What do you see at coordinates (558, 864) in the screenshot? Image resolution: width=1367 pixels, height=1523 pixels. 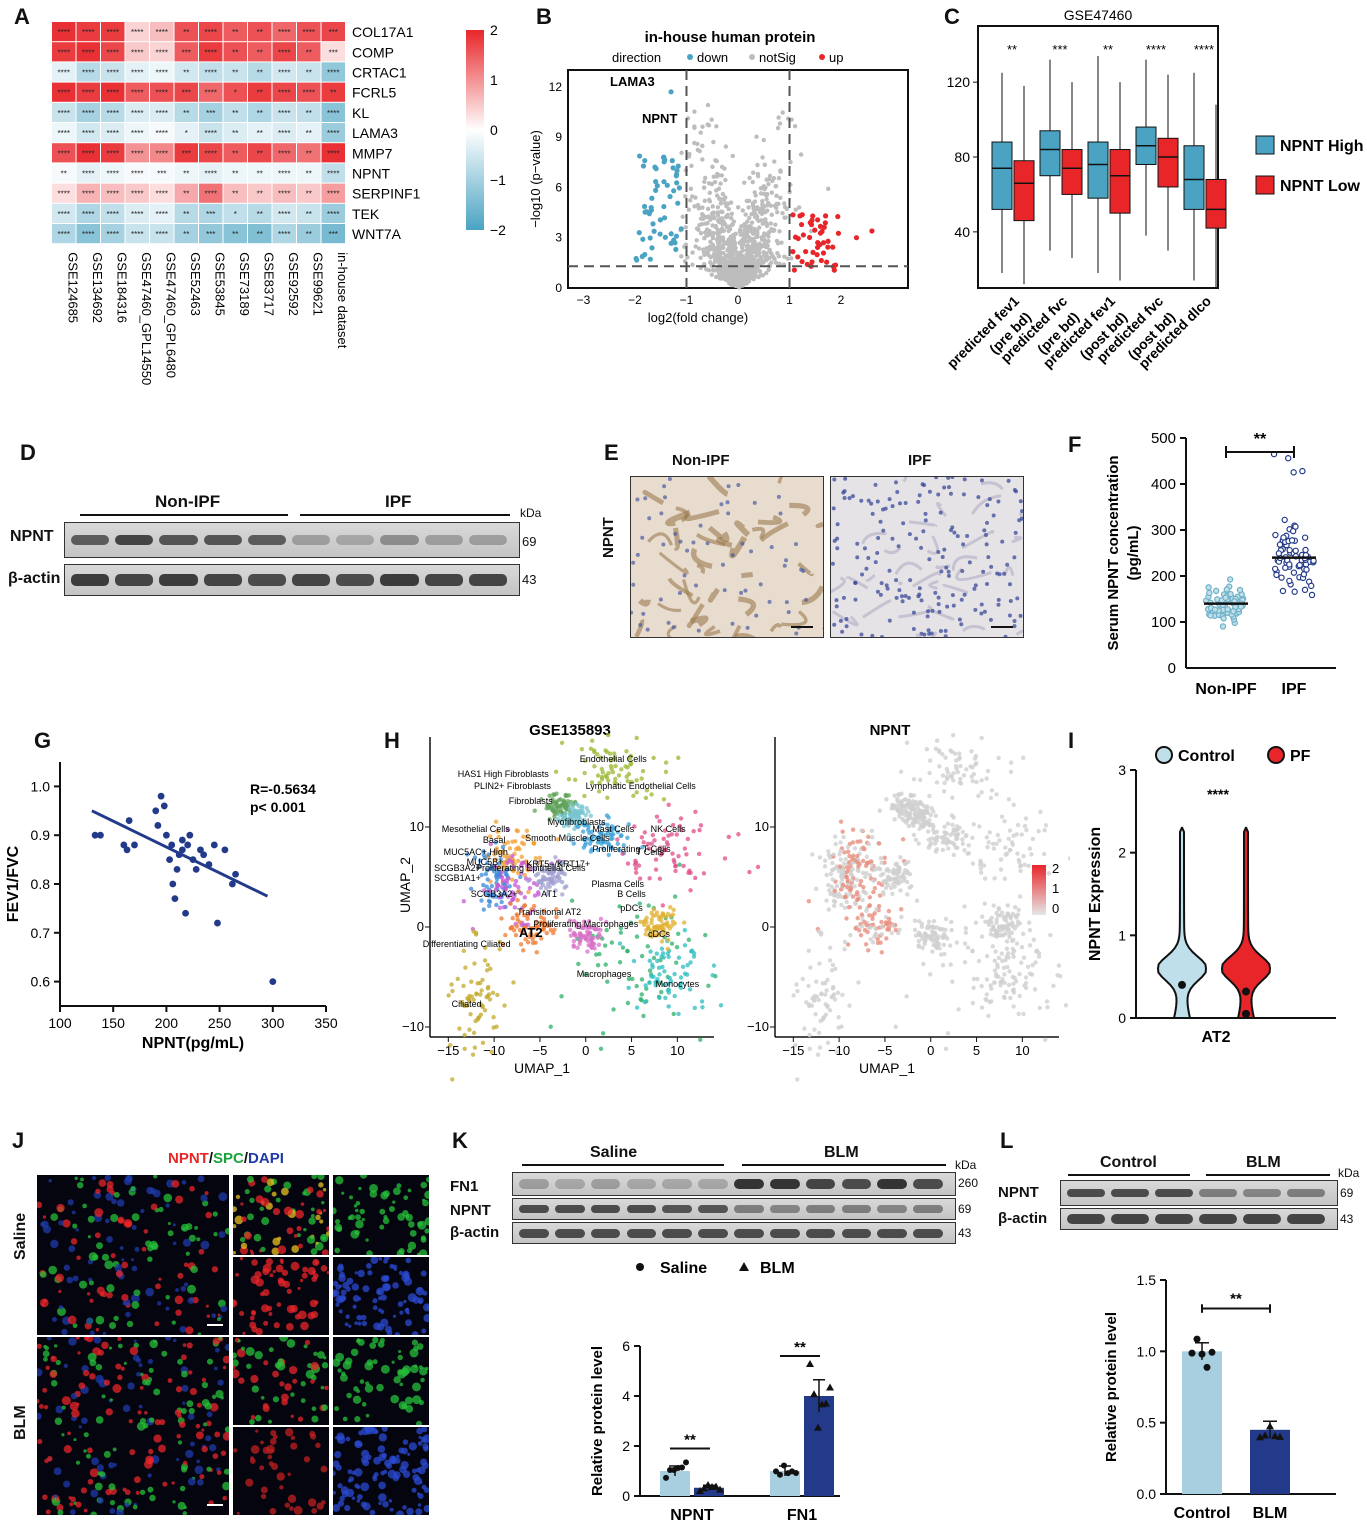 I see `umap-cluster-label: KRT5−/KRT17+` at bounding box center [558, 864].